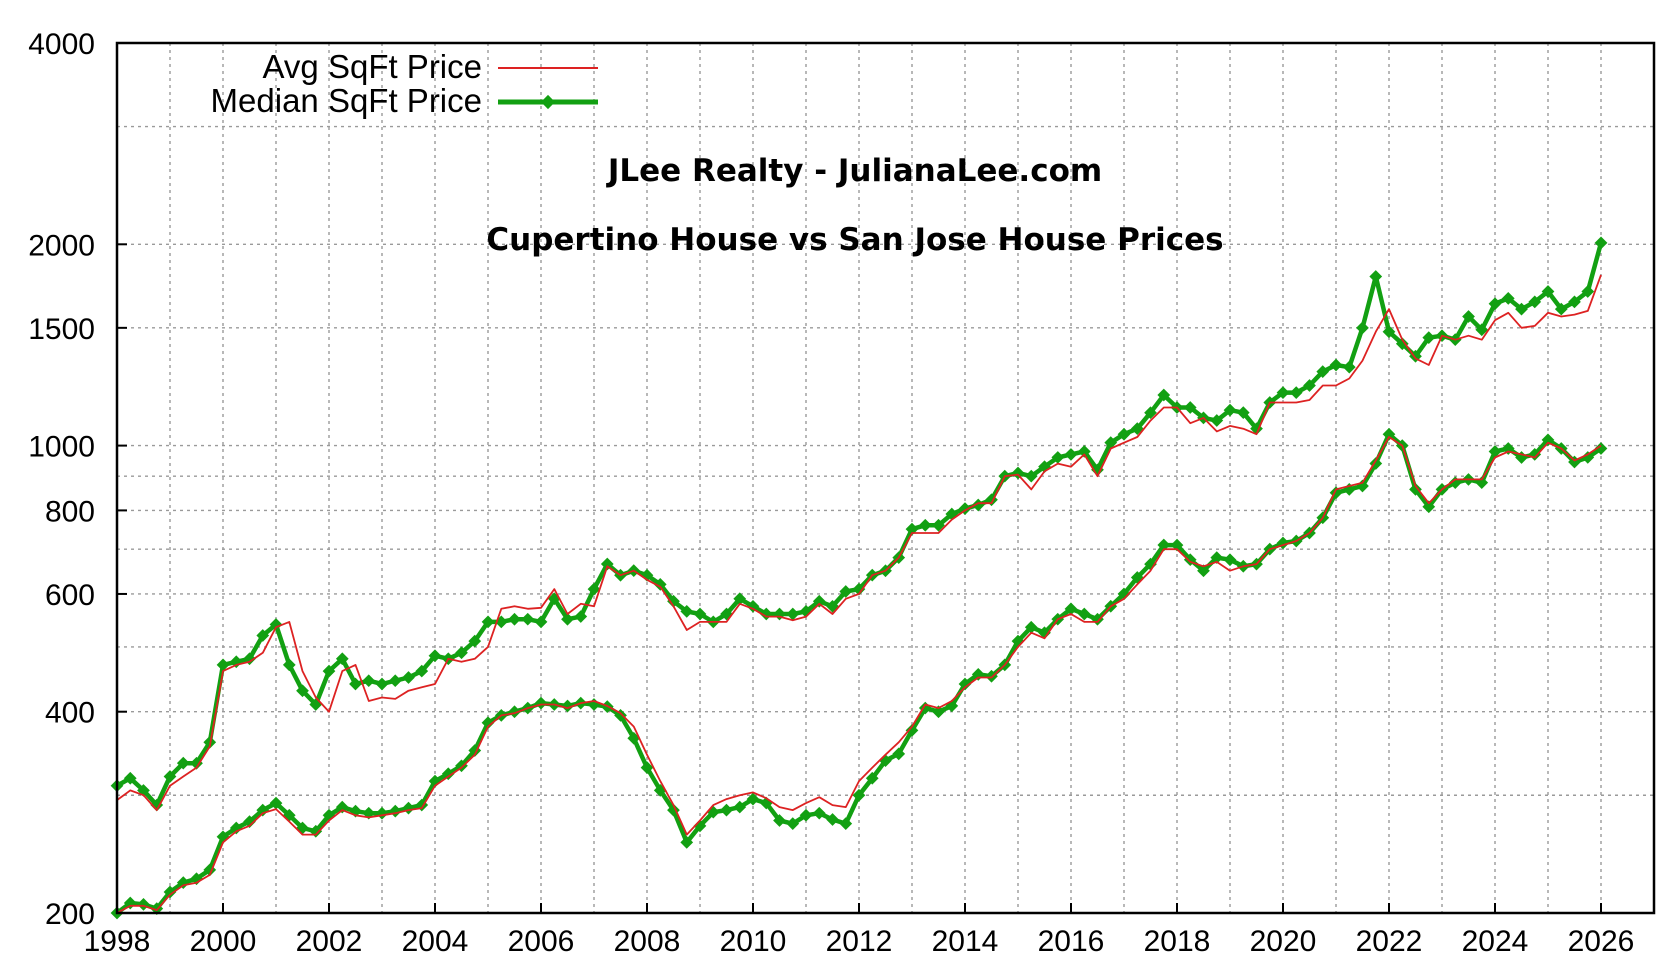 This screenshot has width=1676, height=963. I want to click on x-tick-label: 2020, so click(1283, 941).